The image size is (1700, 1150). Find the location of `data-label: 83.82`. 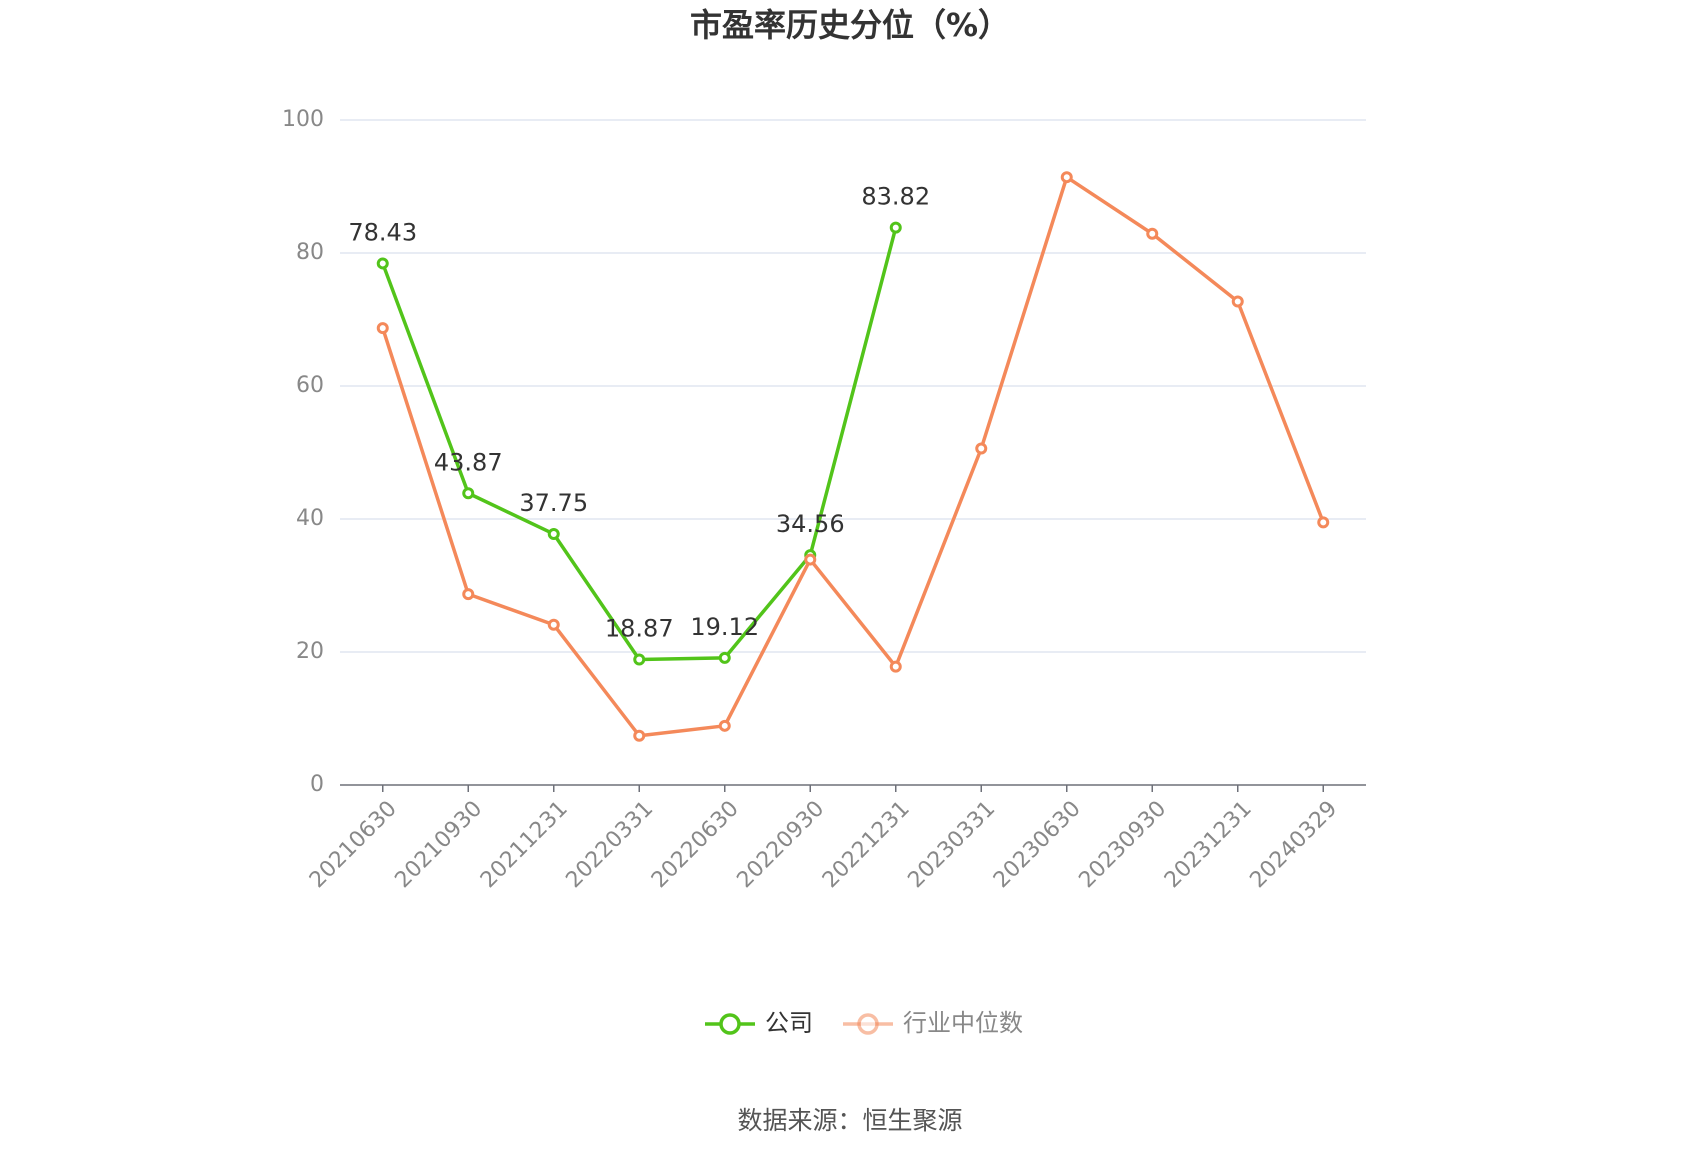

data-label: 83.82 is located at coordinates (895, 197).